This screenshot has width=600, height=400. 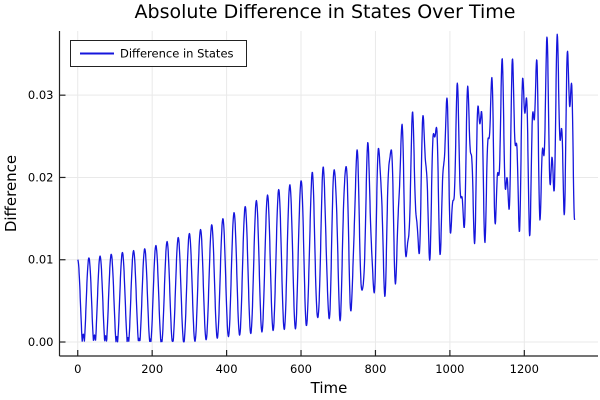 I want to click on x-tick-label: 1000, so click(x=449, y=369).